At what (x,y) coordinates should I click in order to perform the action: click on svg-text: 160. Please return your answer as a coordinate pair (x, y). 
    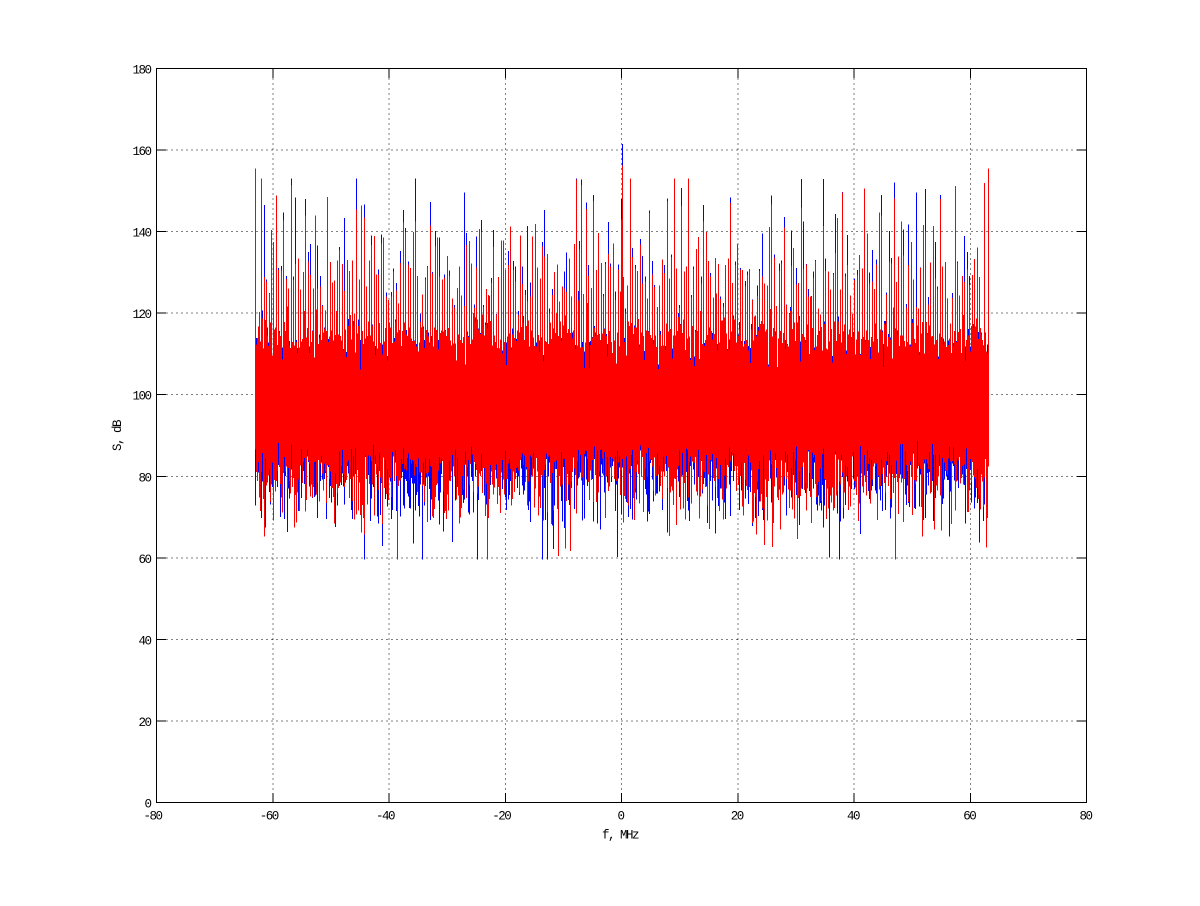
    Looking at the image, I should click on (141, 152).